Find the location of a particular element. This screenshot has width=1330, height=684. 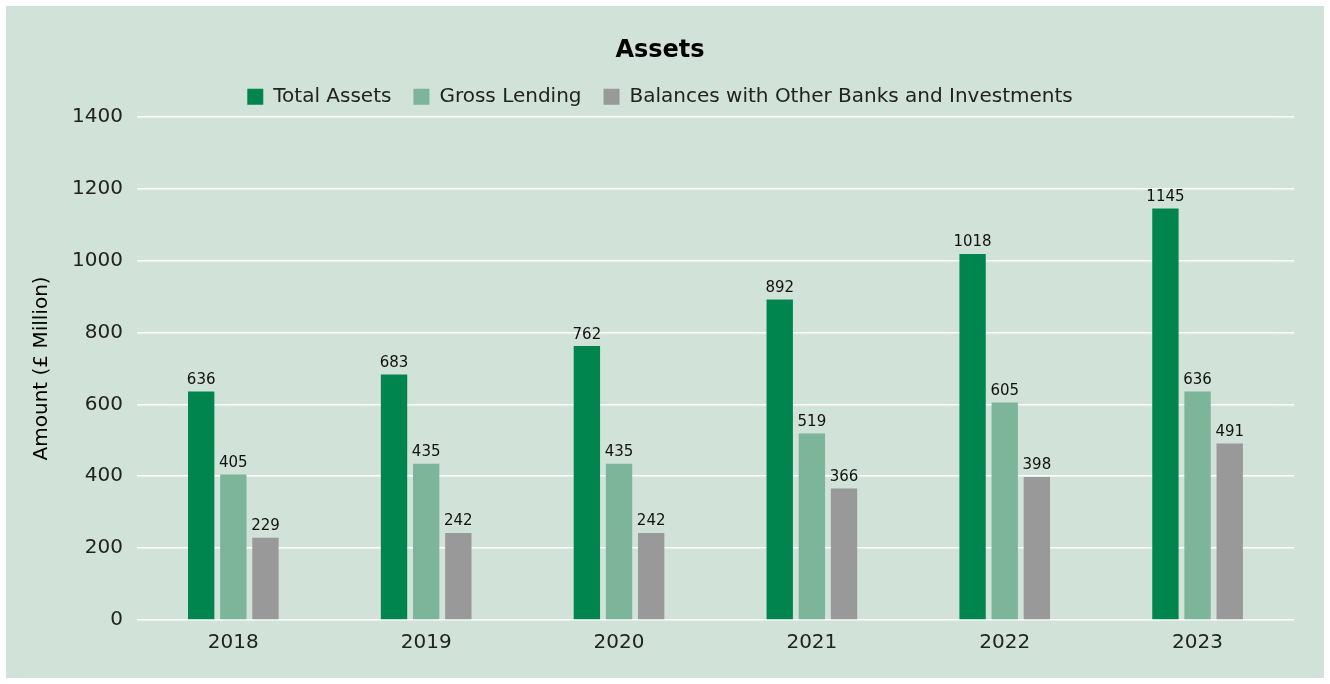

data-label: 762 is located at coordinates (587, 333).